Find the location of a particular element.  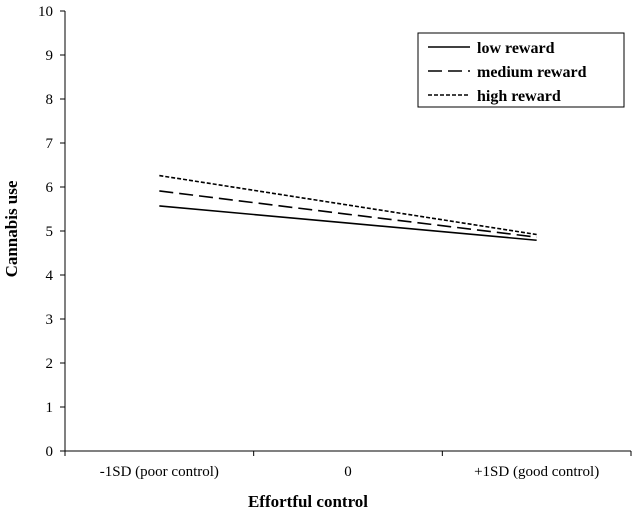

y-axis-ticks: 0 1 2 3 4 5 6 7 8 9 10 is located at coordinates (51, 232).